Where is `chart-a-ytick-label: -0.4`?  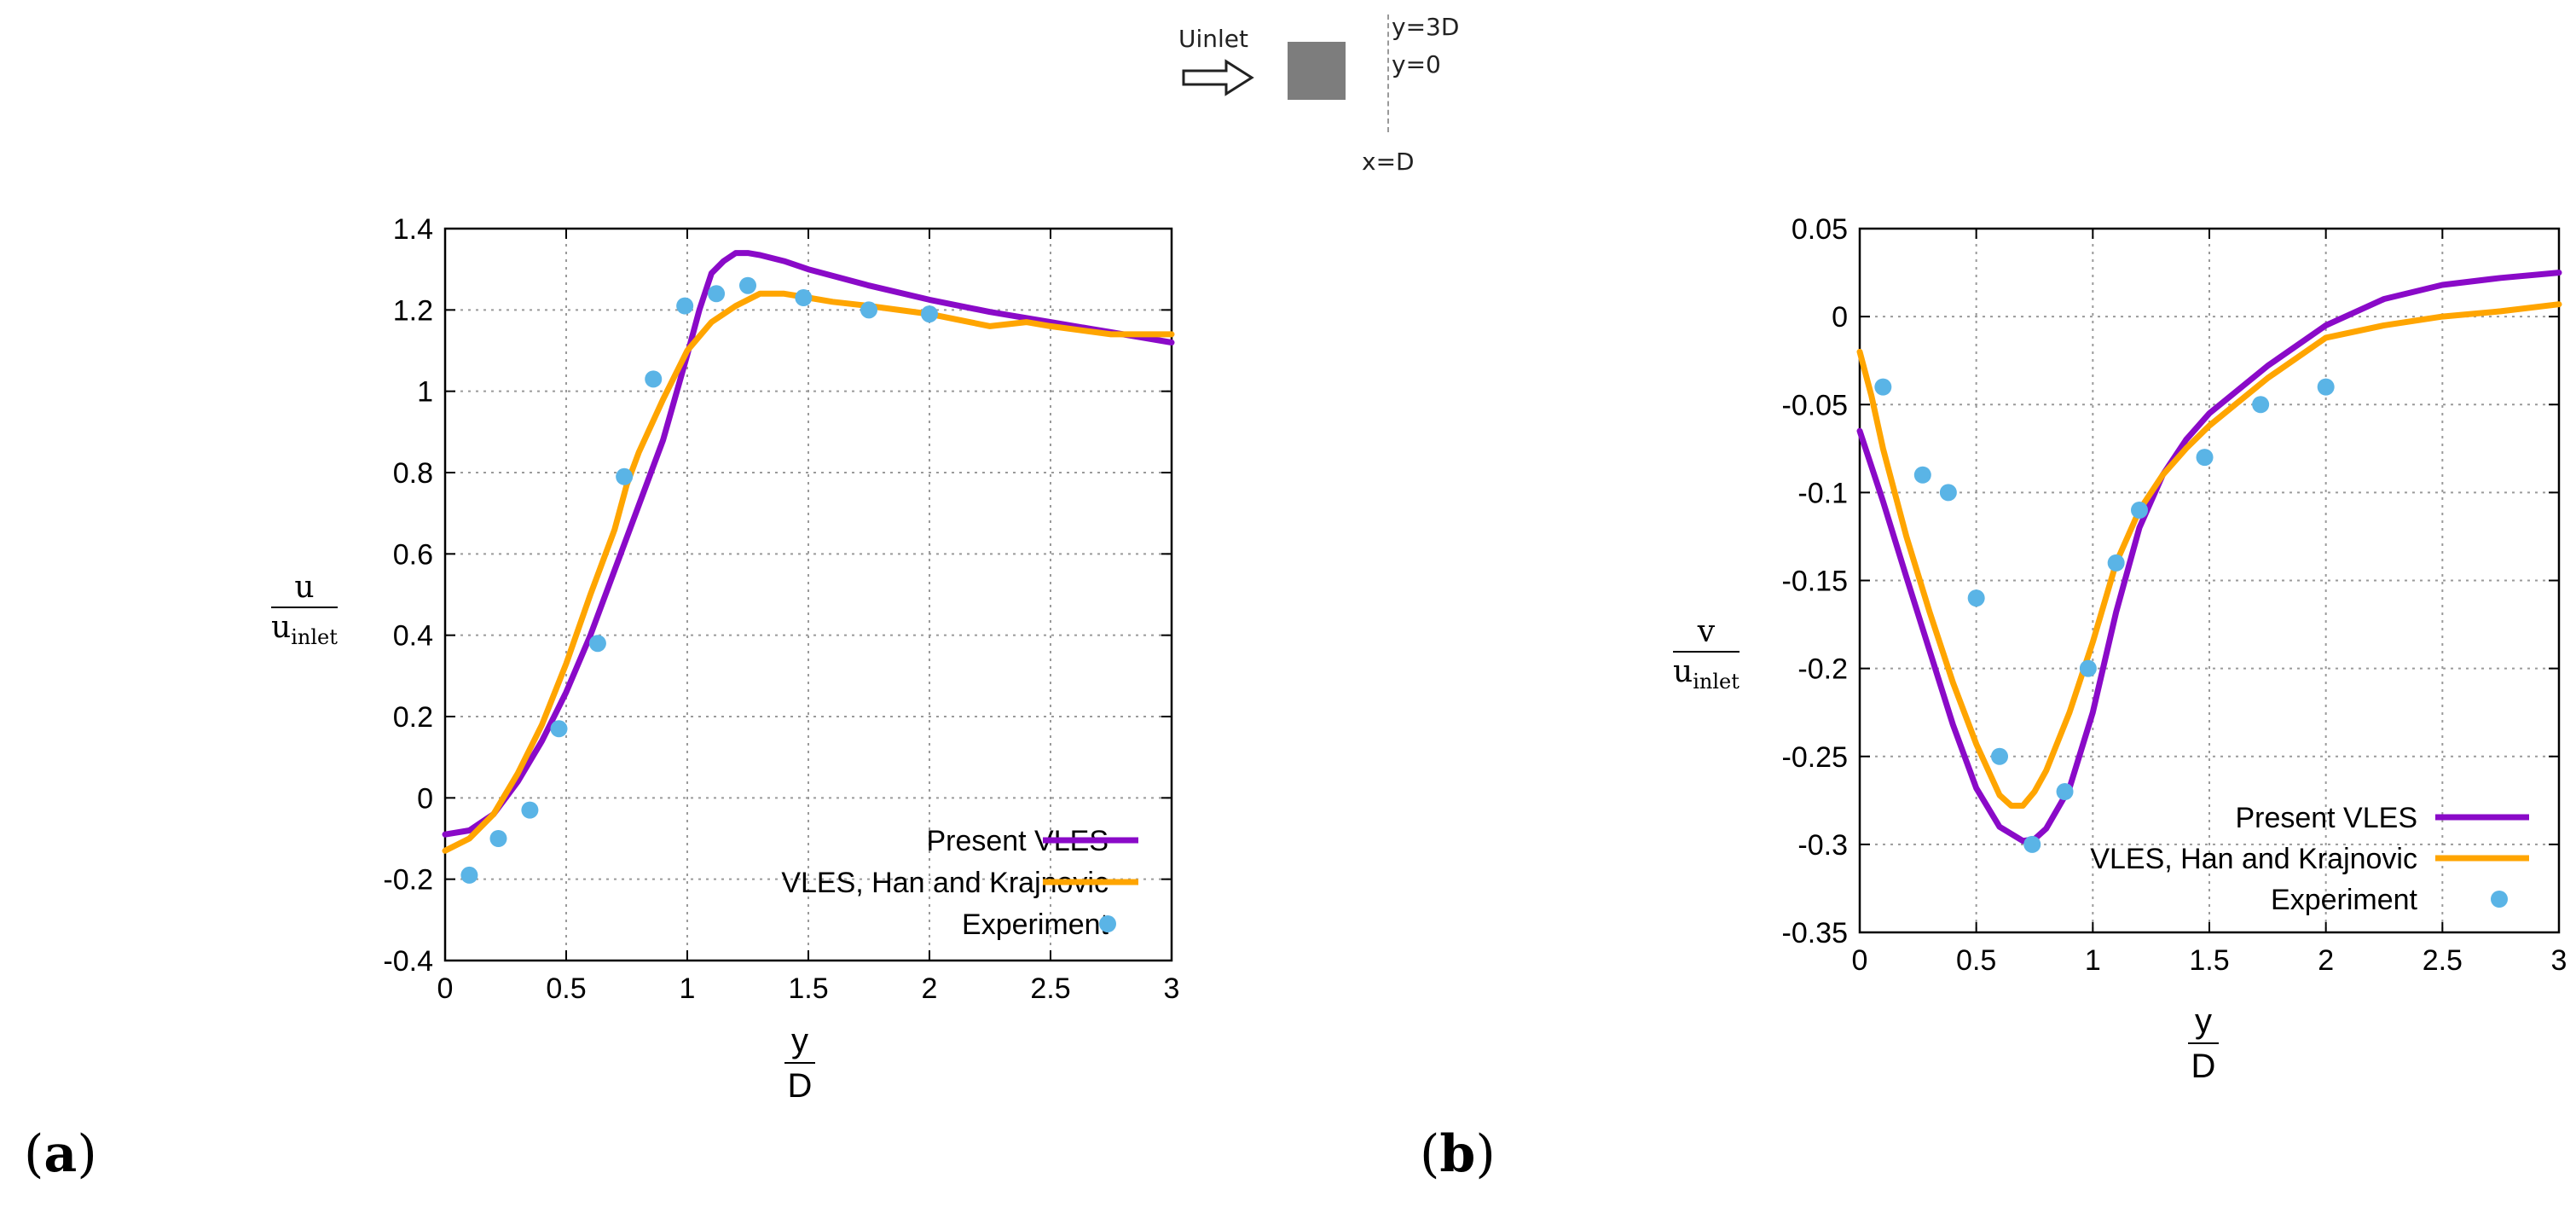
chart-a-ytick-label: -0.4 is located at coordinates (408, 962).